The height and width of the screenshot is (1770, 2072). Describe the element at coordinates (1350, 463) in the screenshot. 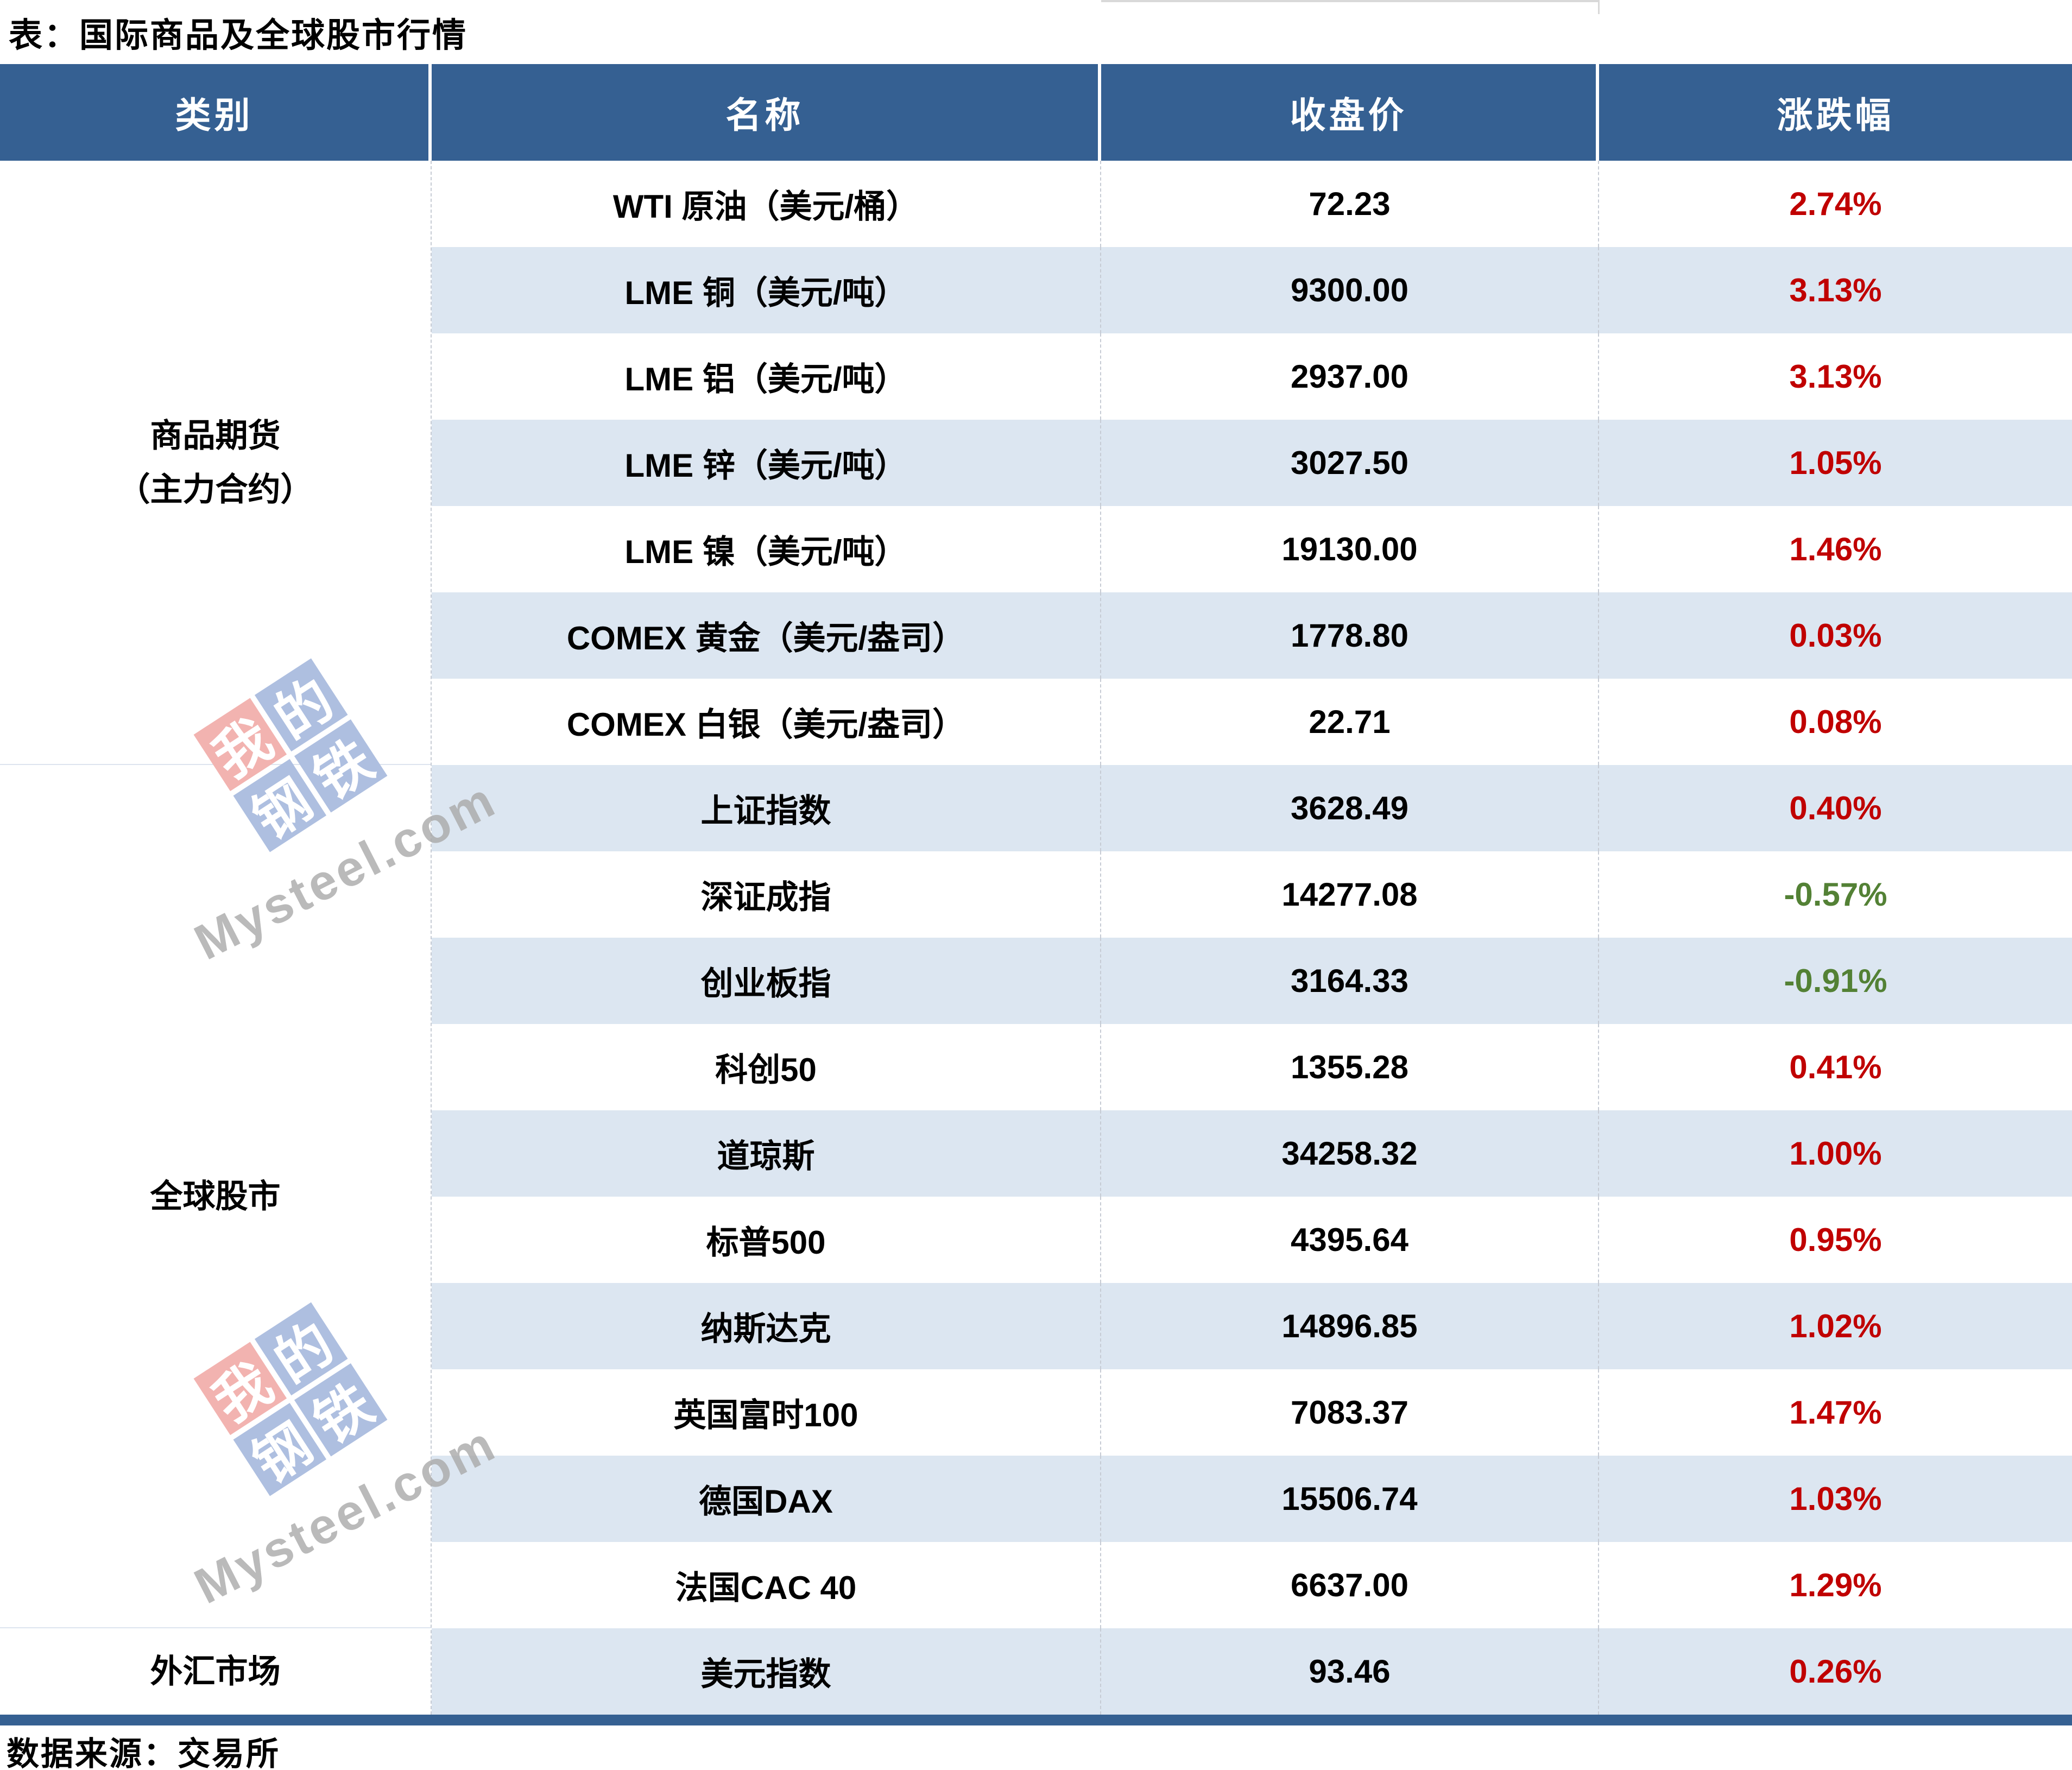

I see `close-price-cell: 3027.50` at that location.